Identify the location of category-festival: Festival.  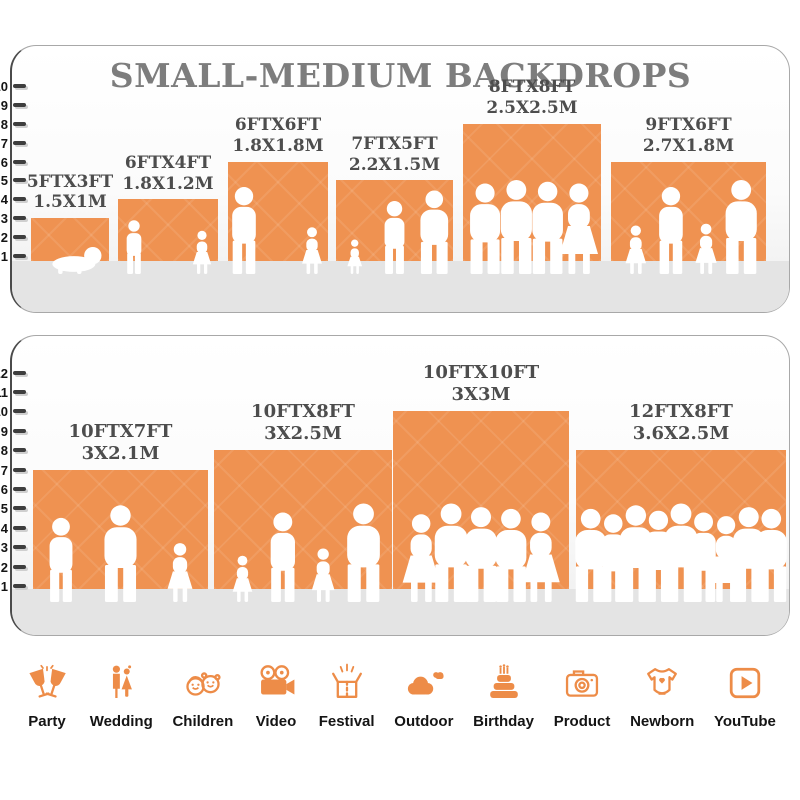
(347, 695).